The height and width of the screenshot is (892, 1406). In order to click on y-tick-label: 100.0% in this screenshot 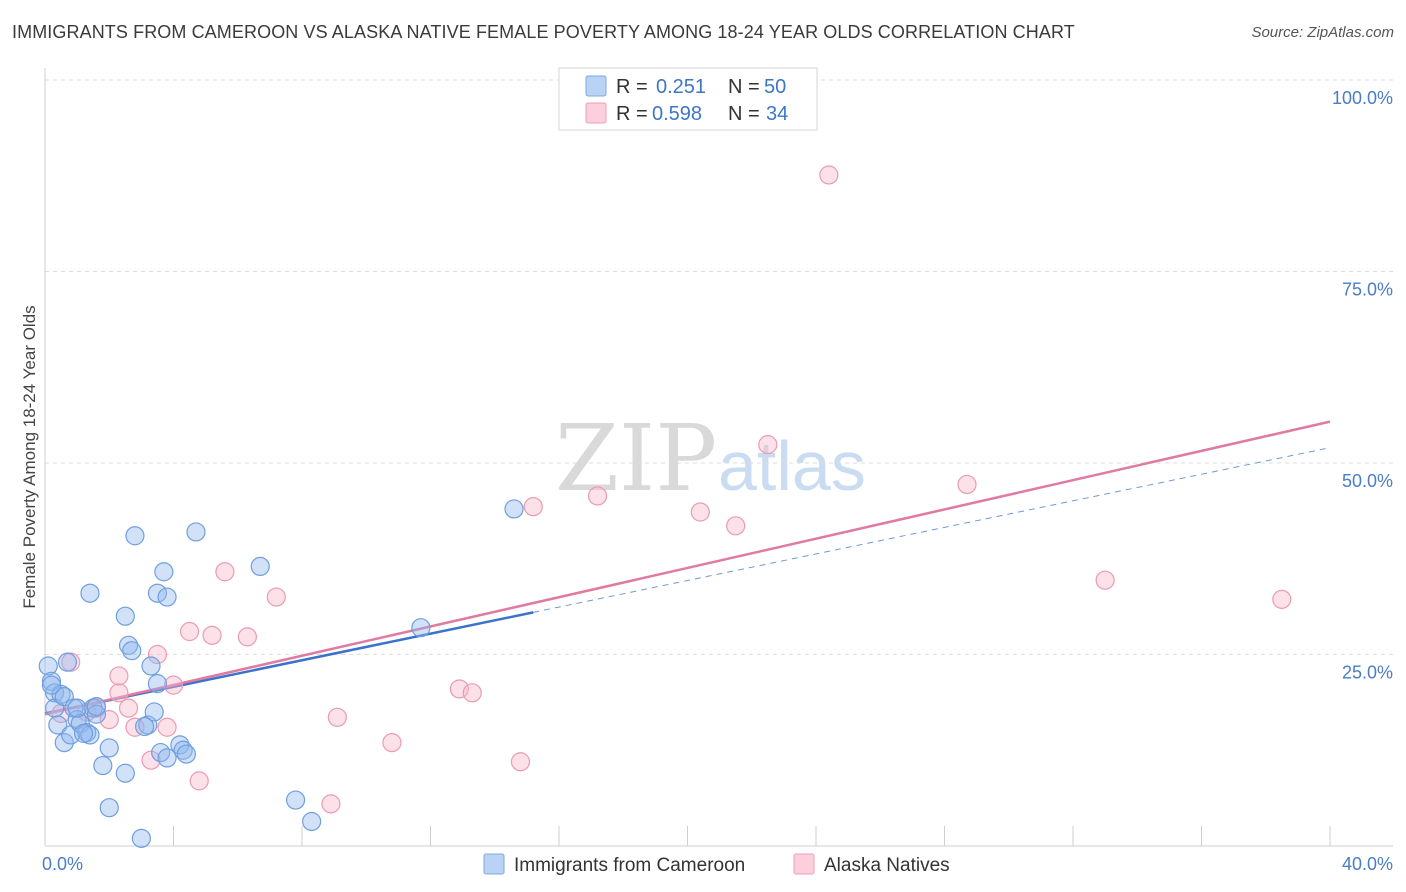, I will do `click(1362, 98)`.